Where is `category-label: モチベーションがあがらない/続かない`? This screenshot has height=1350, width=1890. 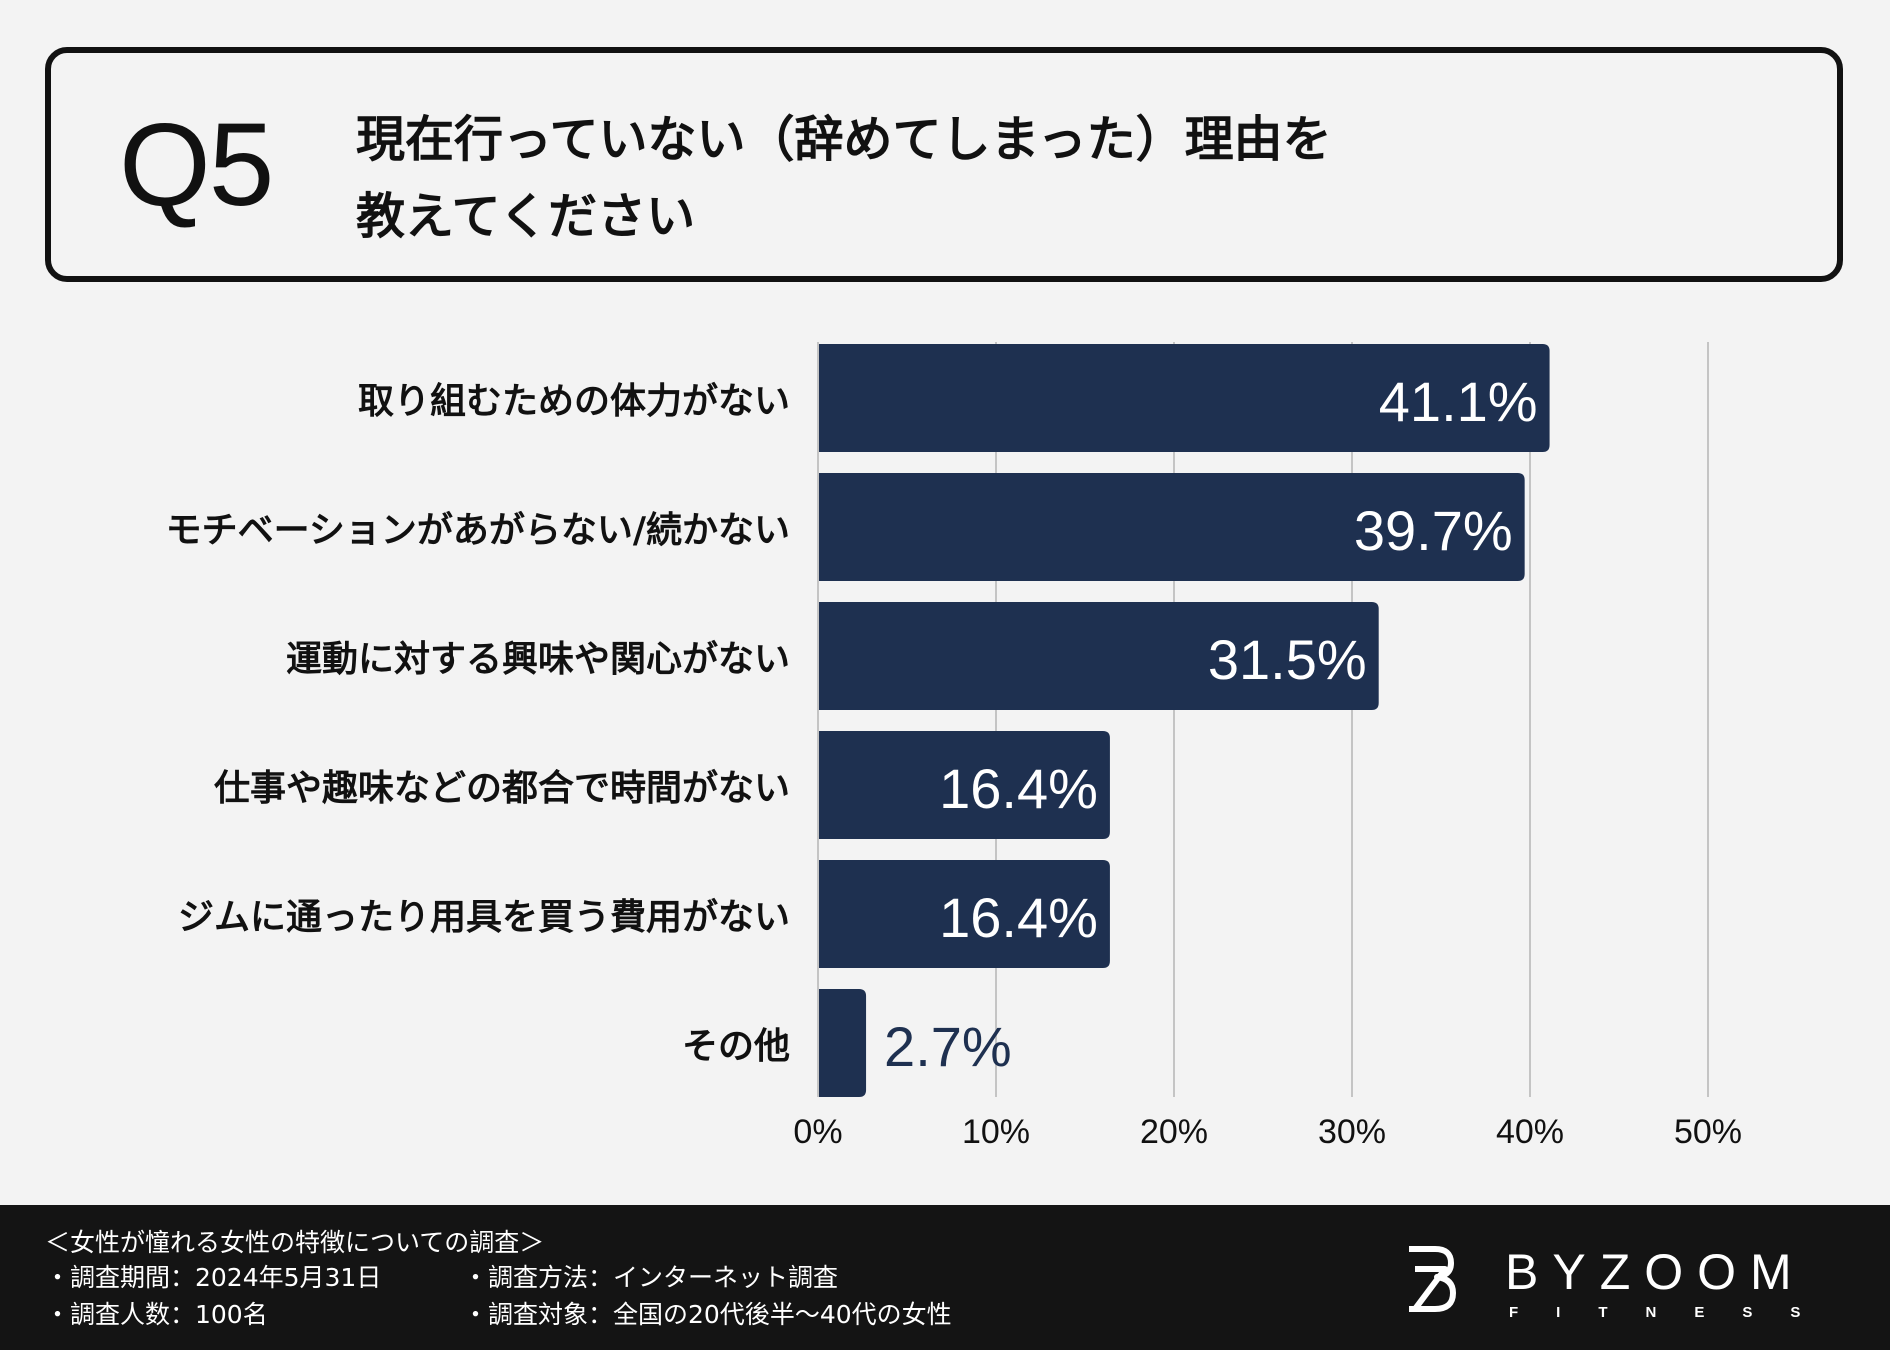
category-label: モチベーションがあがらない/続かない is located at coordinates (478, 530).